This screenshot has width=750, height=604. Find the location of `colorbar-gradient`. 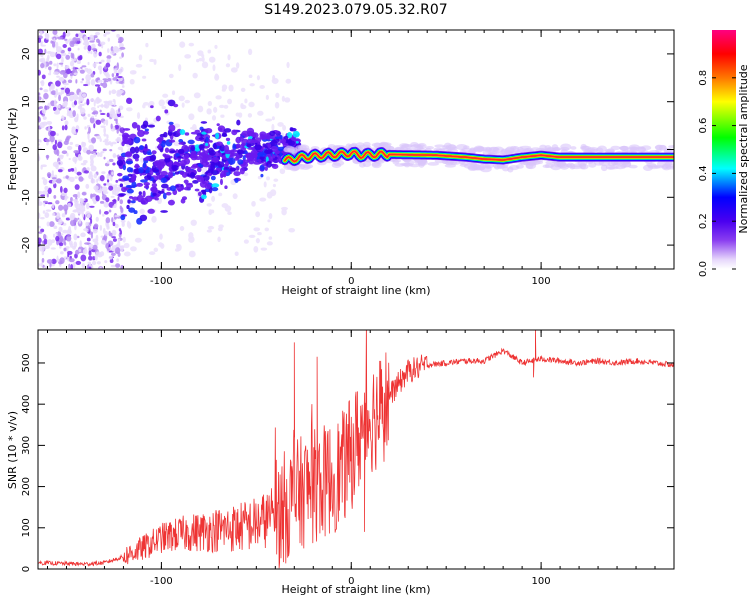

colorbar-gradient is located at coordinates (724, 149).